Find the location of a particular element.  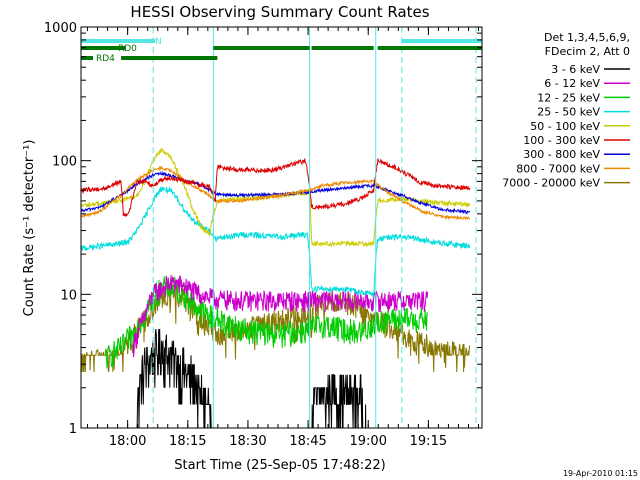

legend-label: 25 - 50 keV is located at coordinates (568, 112).